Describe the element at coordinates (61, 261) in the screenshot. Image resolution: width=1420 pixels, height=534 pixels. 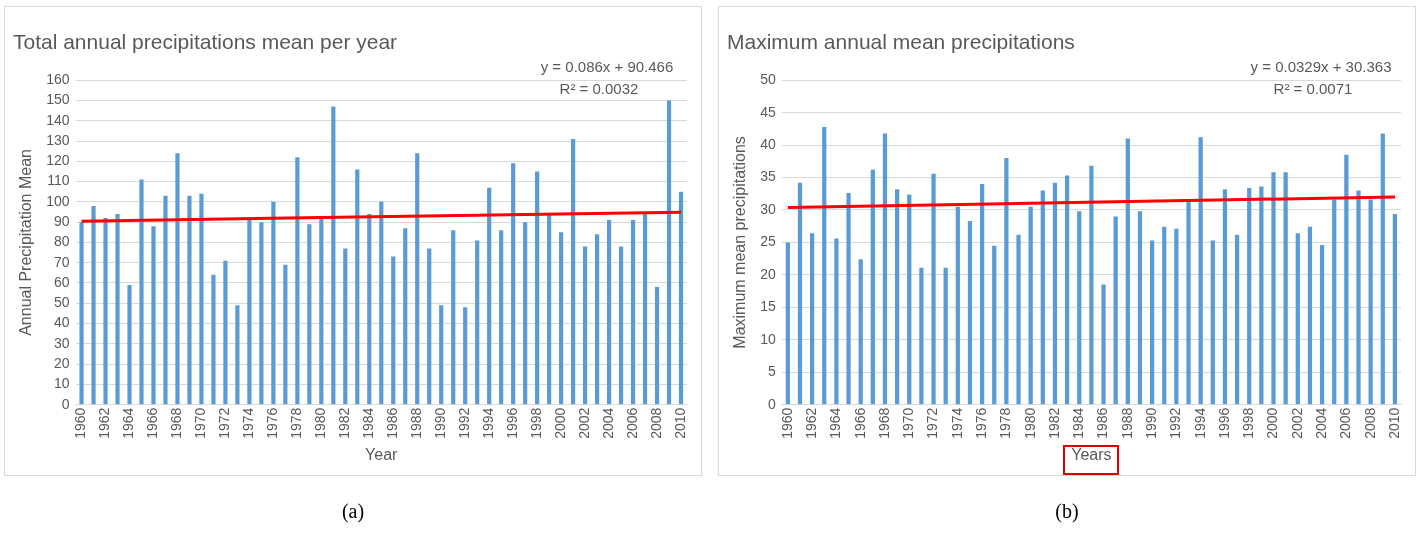
I see `y-tick-label: 70` at that location.